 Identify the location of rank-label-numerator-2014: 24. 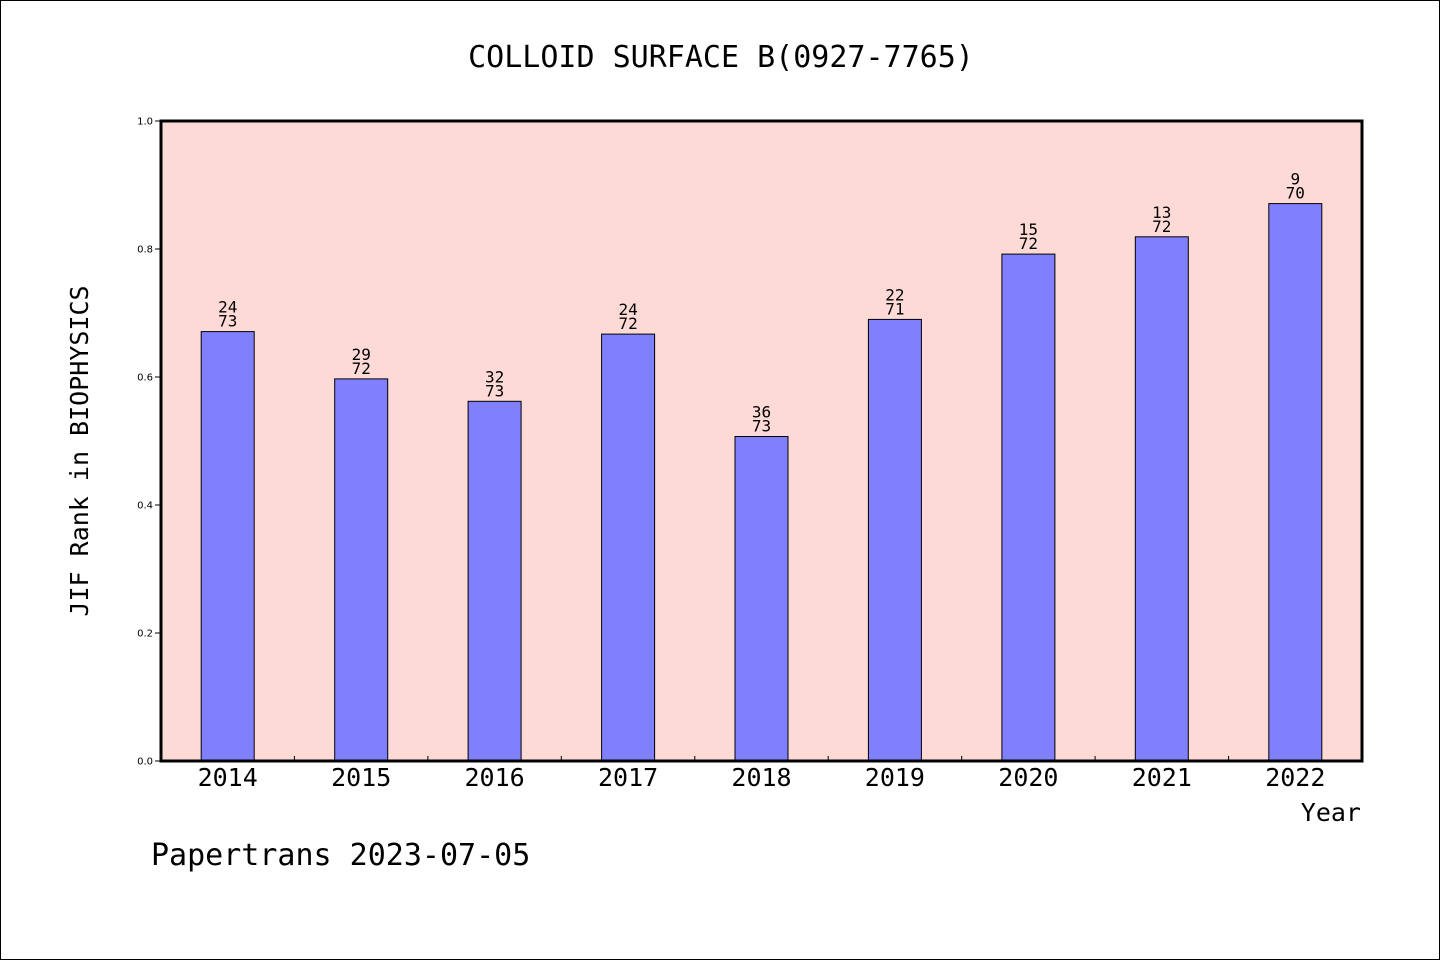
(227, 307).